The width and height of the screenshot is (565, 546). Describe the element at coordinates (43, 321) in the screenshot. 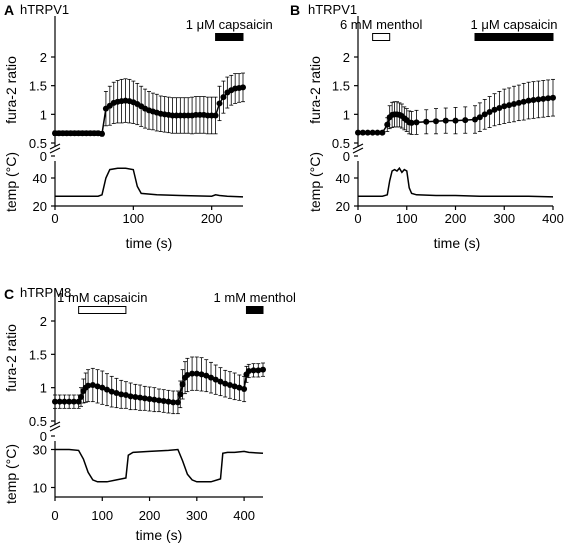

I see `y-tick-label: 2` at that location.